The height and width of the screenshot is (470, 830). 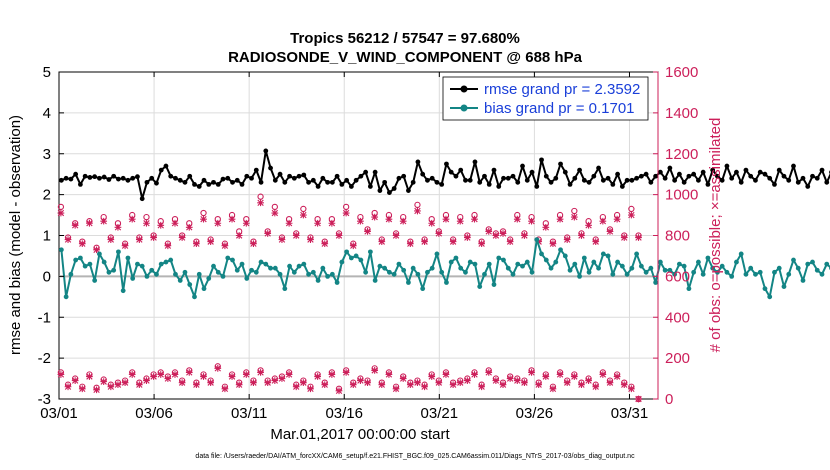 What do you see at coordinates (44, 358) in the screenshot?
I see `y-tick-label: -2` at bounding box center [44, 358].